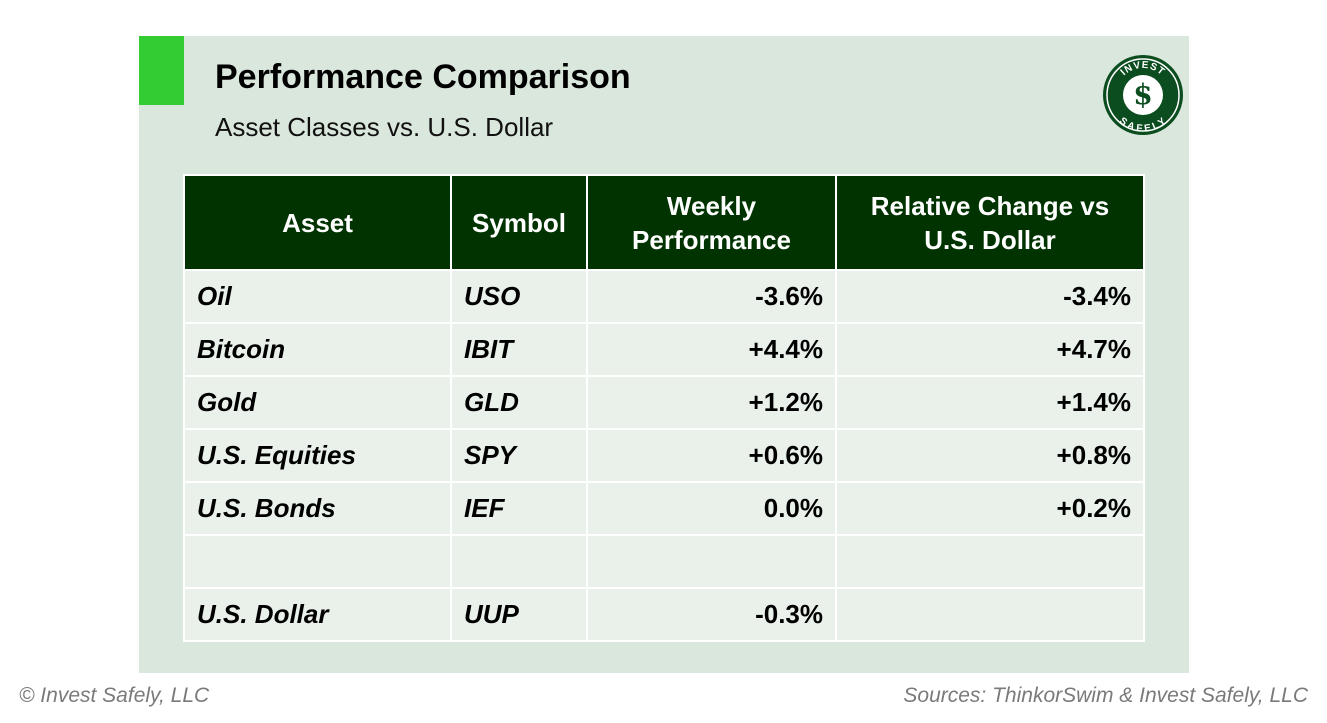  What do you see at coordinates (711, 402) in the screenshot?
I see `weekly-cell: +1.2%` at bounding box center [711, 402].